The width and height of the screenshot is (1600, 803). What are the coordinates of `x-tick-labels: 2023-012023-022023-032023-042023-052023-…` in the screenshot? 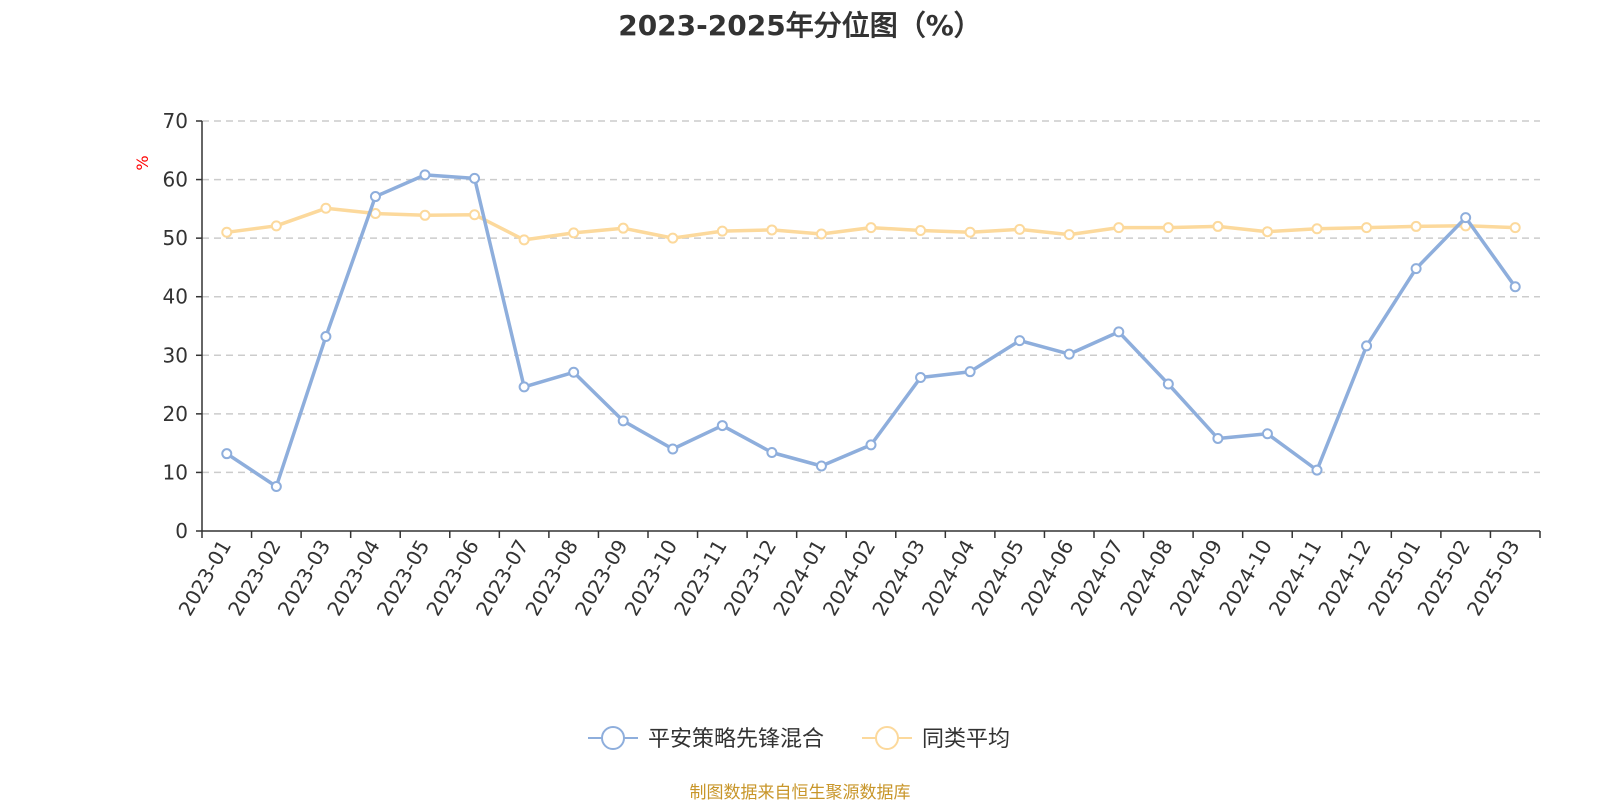 It's located at (849, 578).